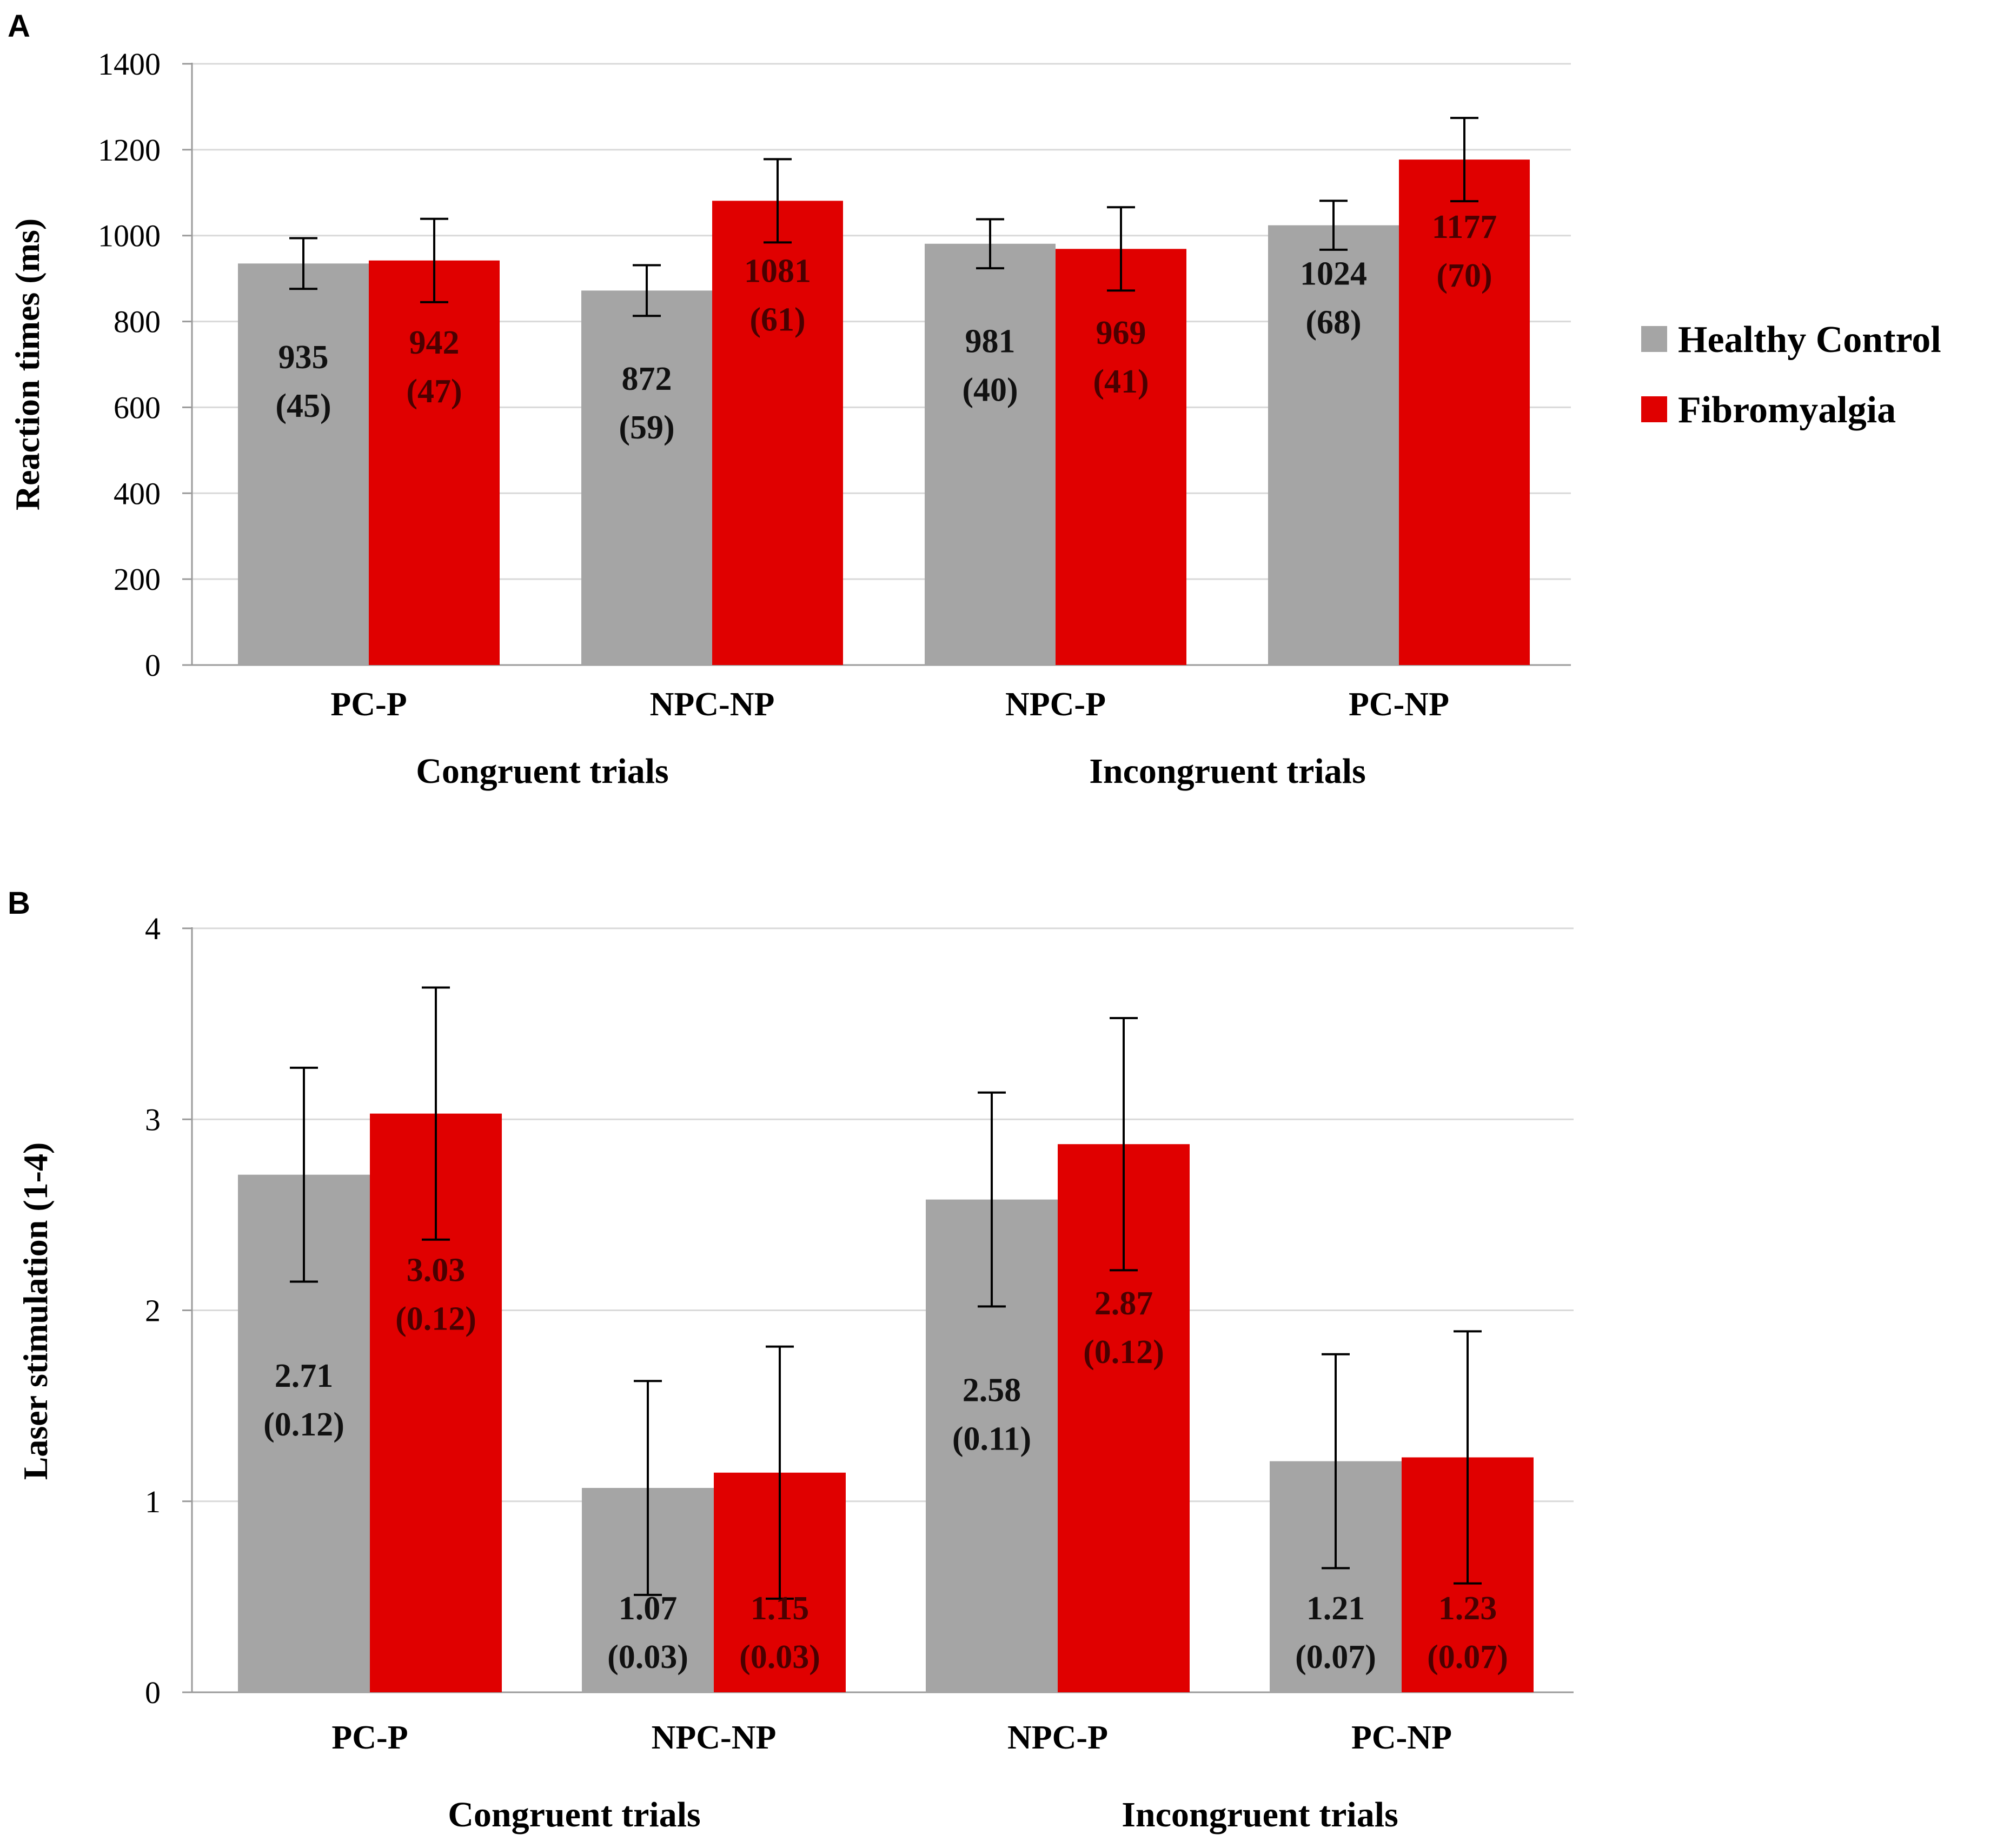 Image resolution: width=1997 pixels, height=1848 pixels. Describe the element at coordinates (153, 1693) in the screenshot. I see `panel-b-ytick-label: 0` at that location.